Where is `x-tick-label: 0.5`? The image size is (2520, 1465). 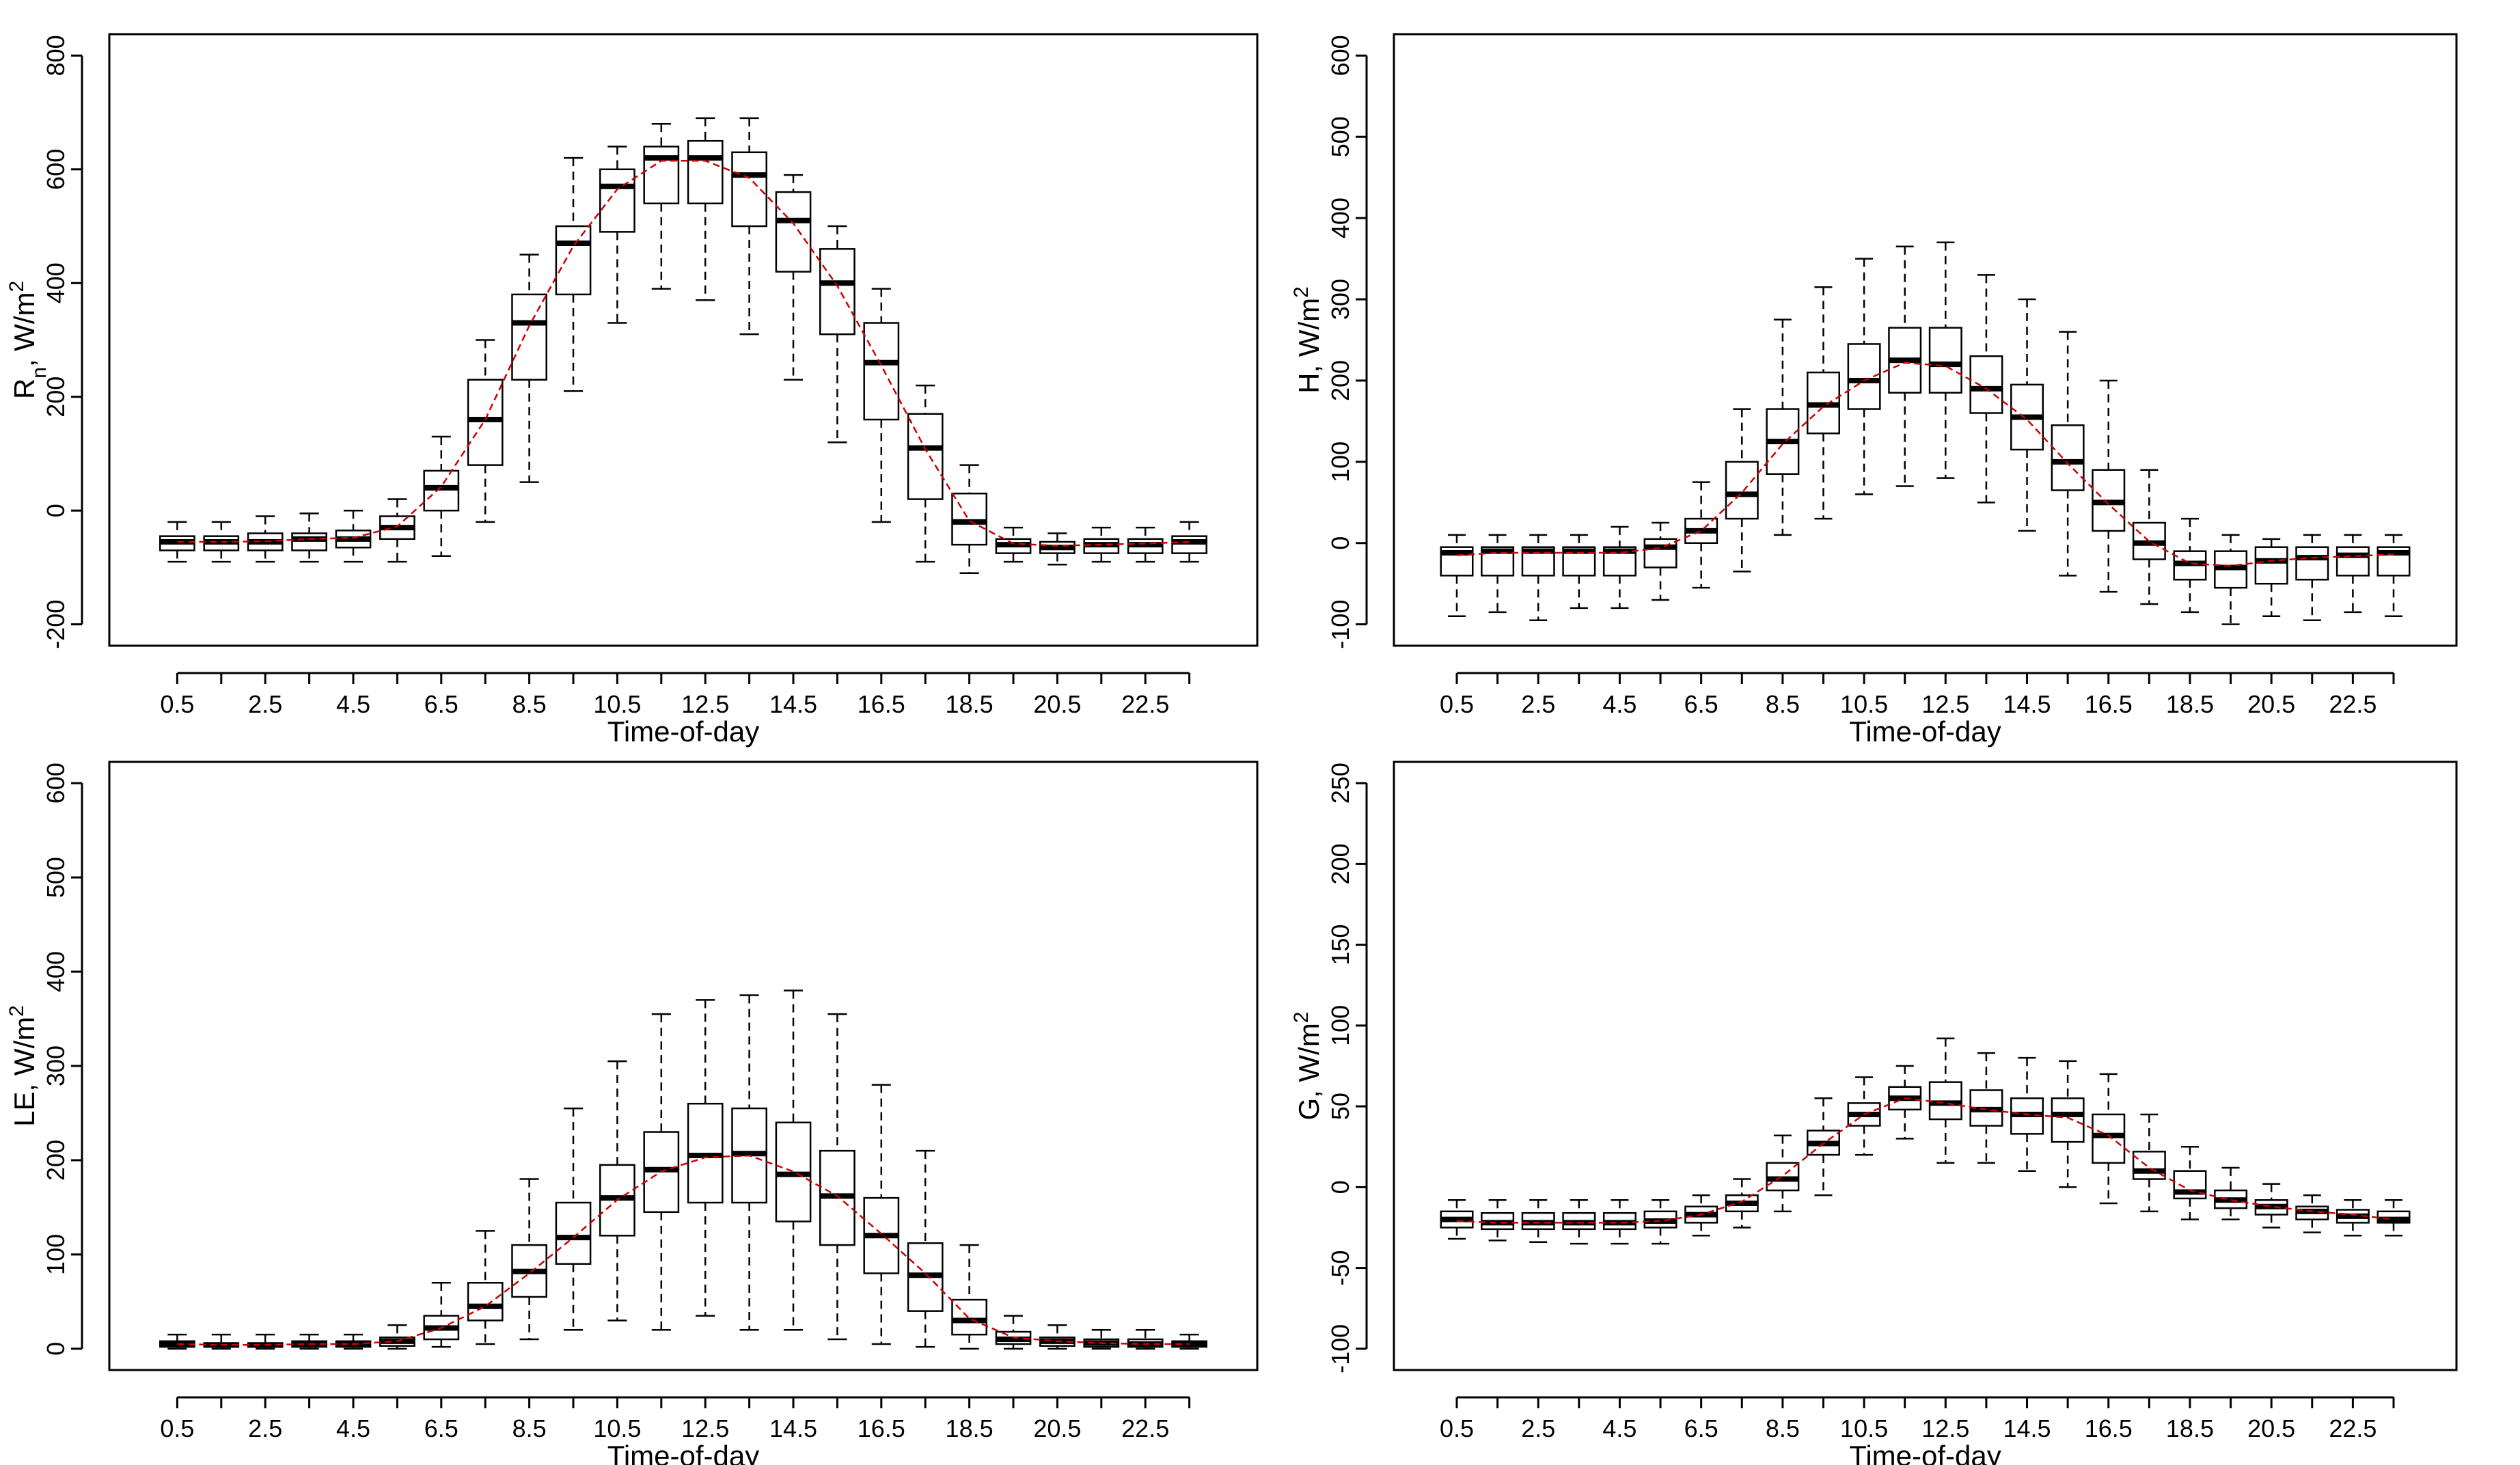
x-tick-label: 0.5 is located at coordinates (177, 704).